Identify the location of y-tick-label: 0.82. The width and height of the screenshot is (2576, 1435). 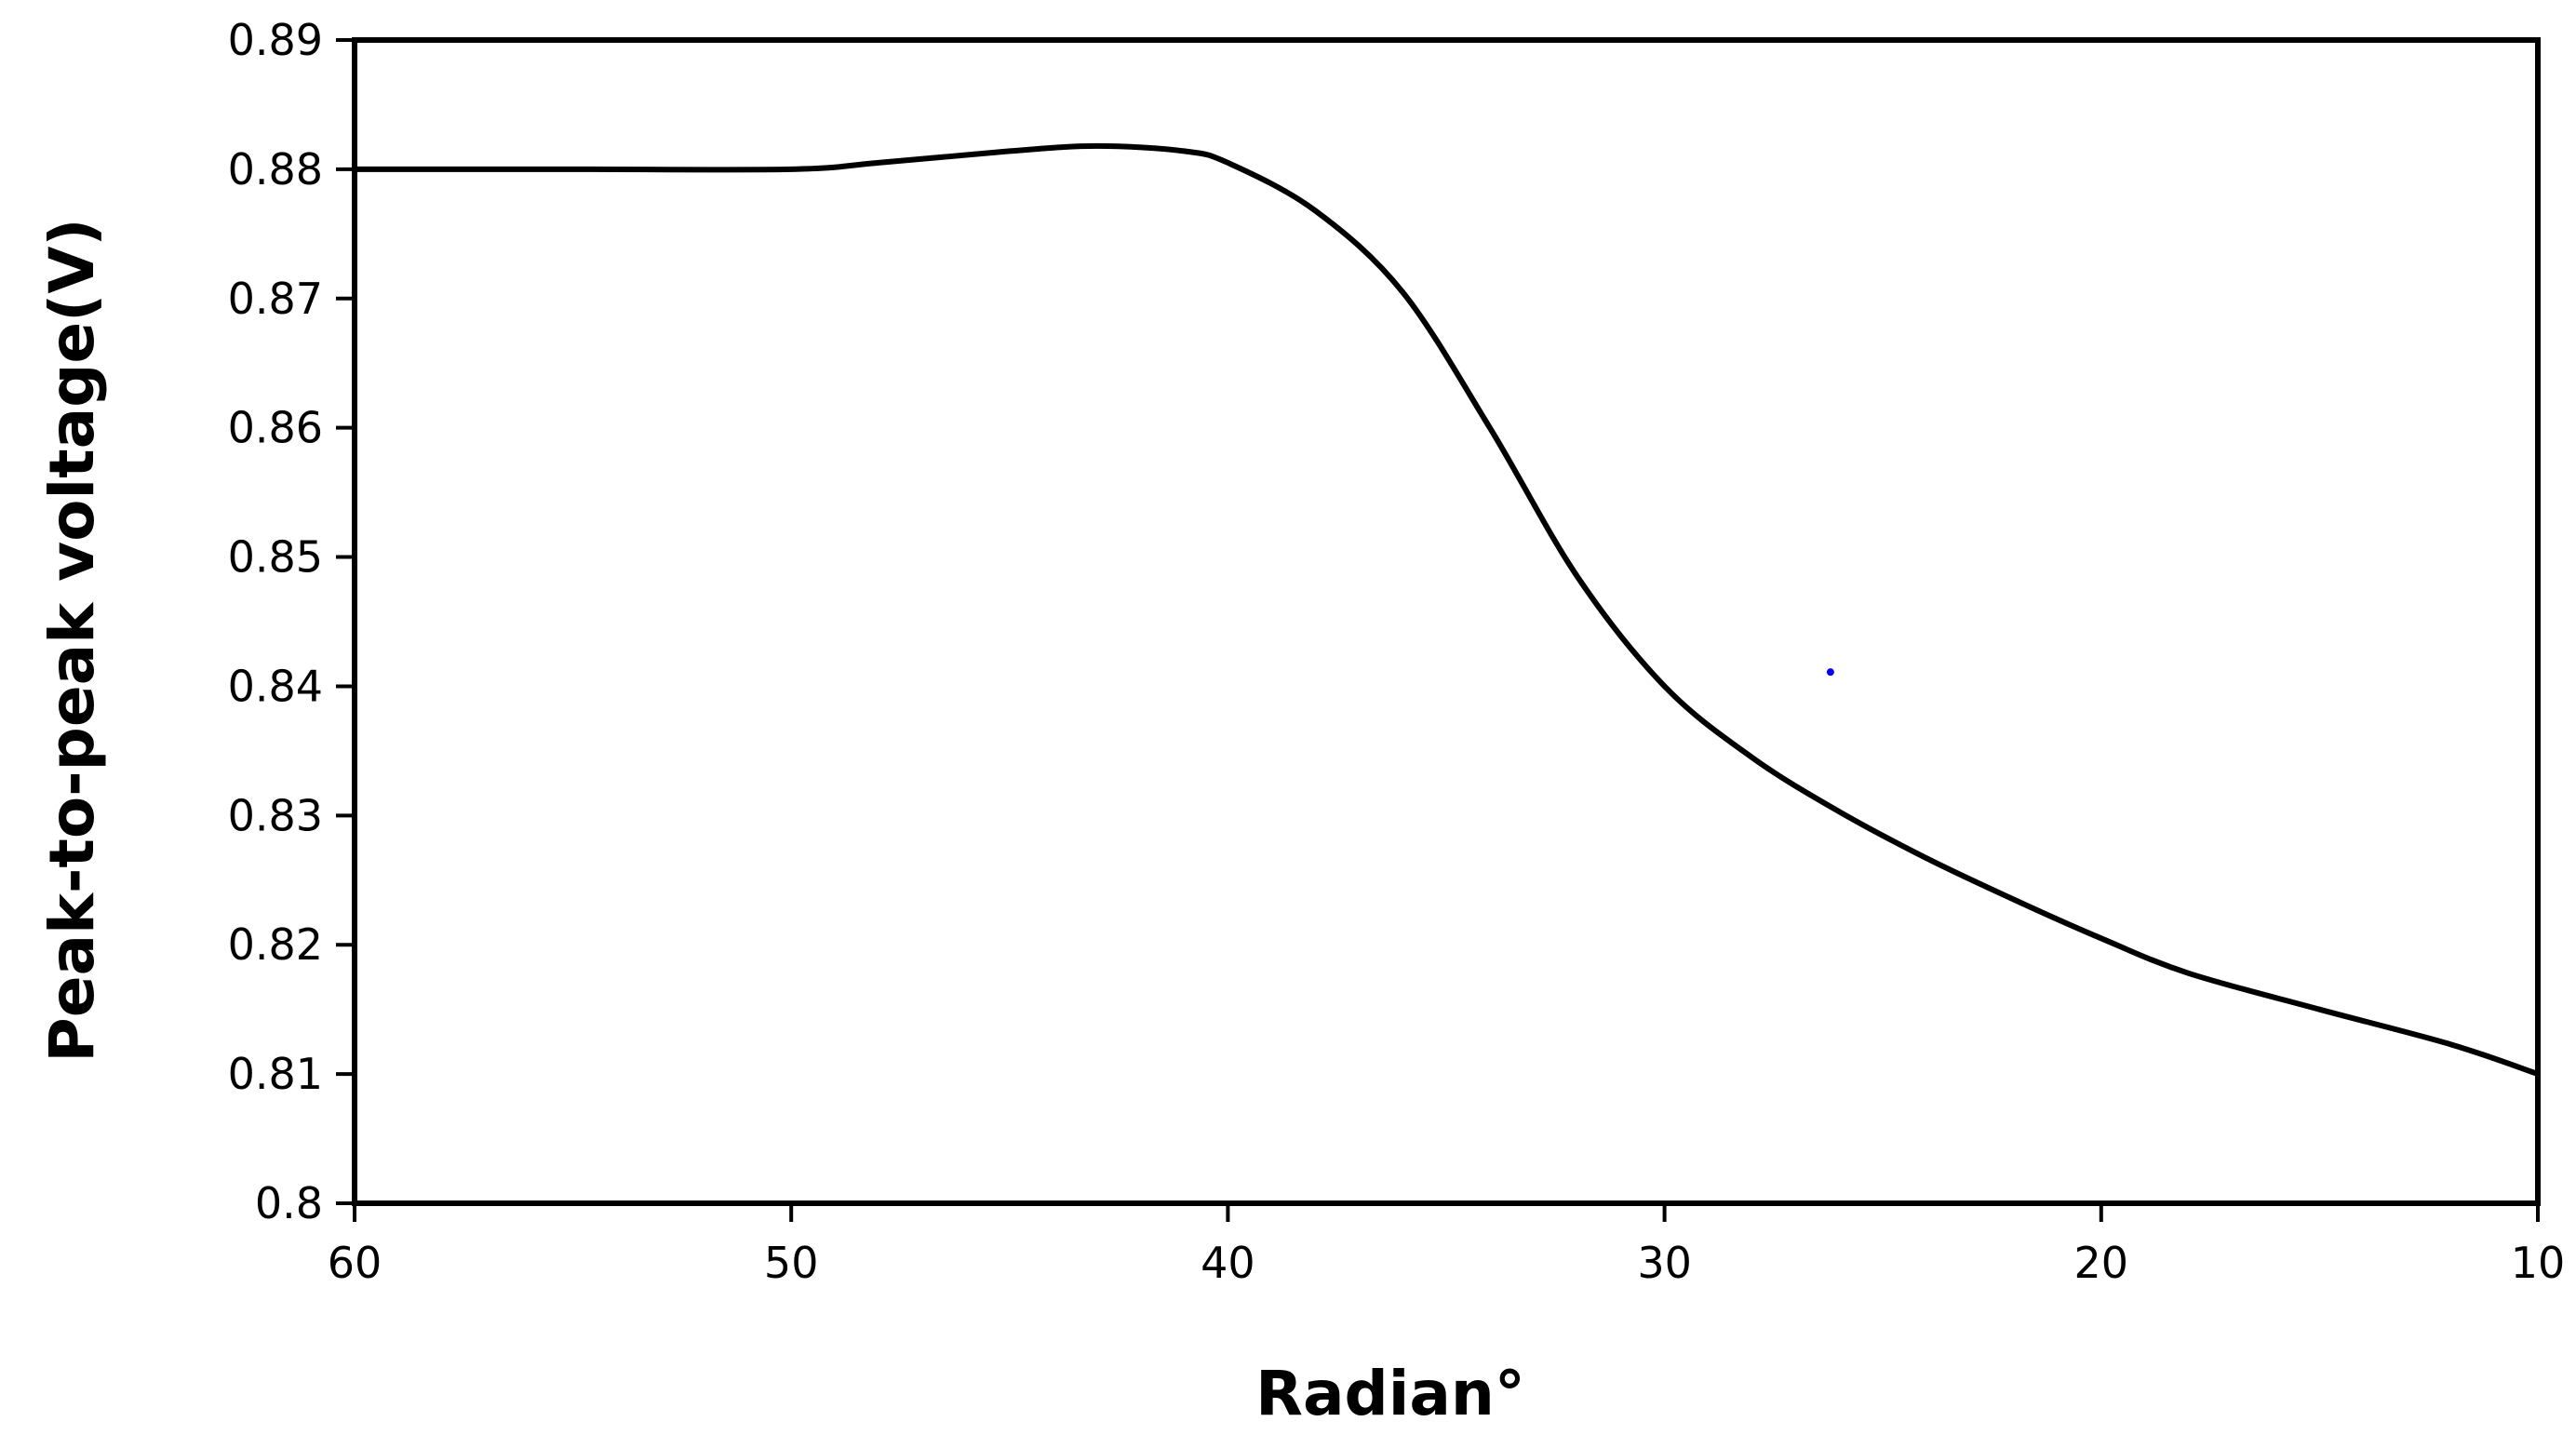
(275, 945).